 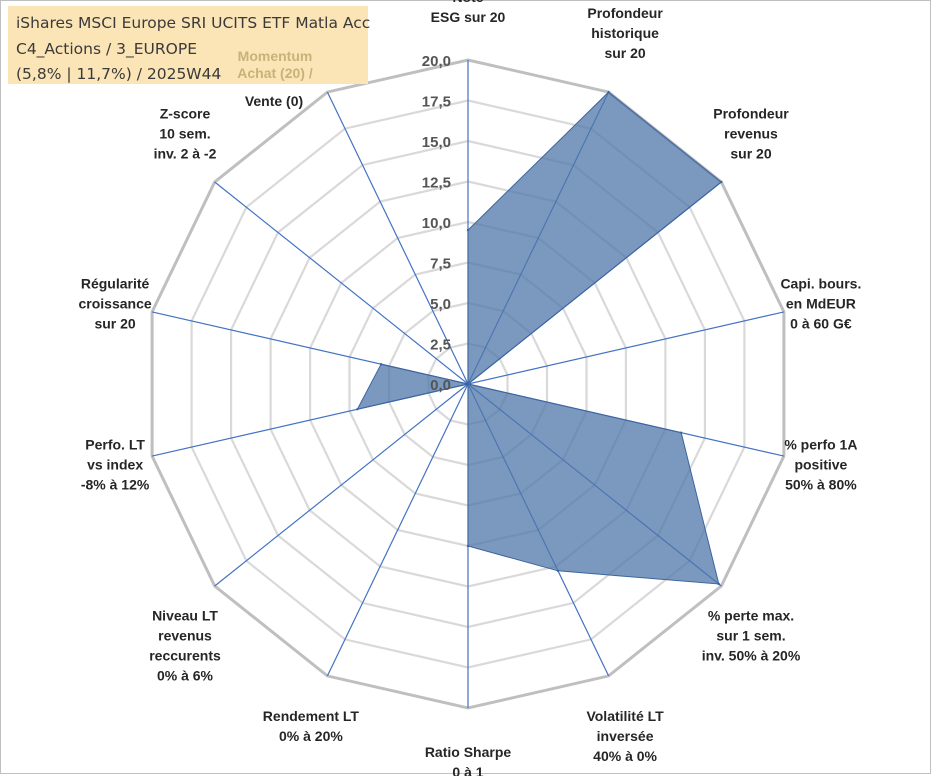 I want to click on axis-label-line: positive, so click(x=820, y=465).